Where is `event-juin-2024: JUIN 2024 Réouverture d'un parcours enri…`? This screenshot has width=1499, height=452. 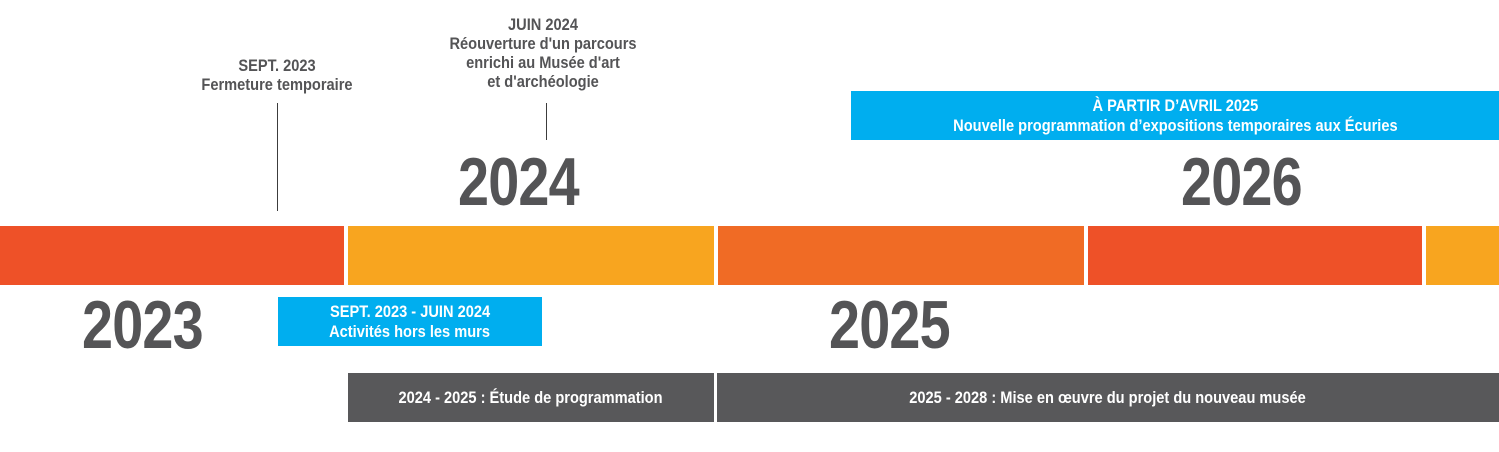
event-juin-2024: JUIN 2024 Réouverture d'un parcours enri… is located at coordinates (543, 53).